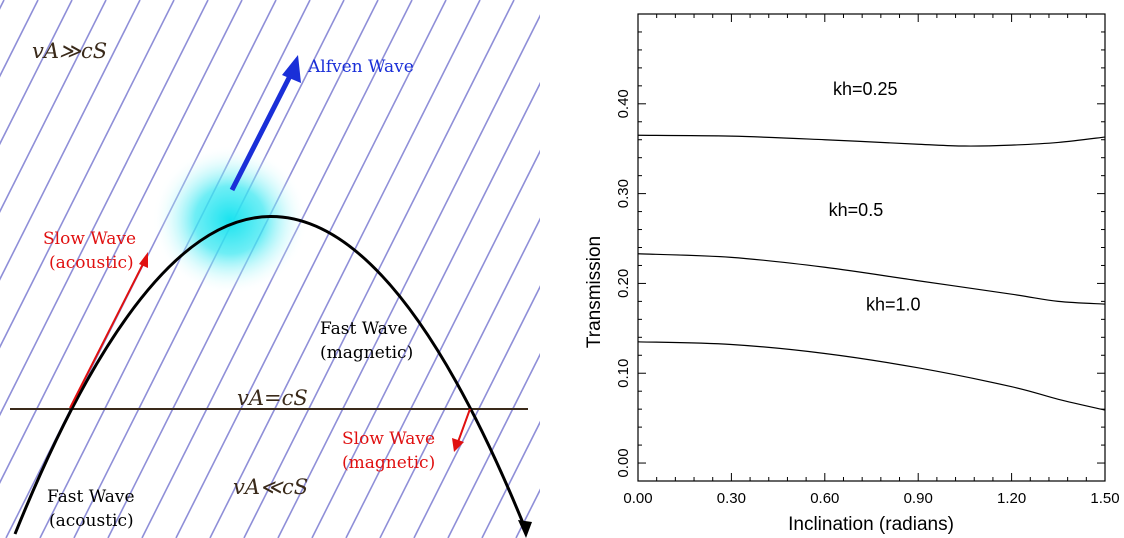 Image resolution: width=1124 pixels, height=538 pixels. Describe the element at coordinates (731, 498) in the screenshot. I see `x-tick-label: 0.30` at that location.